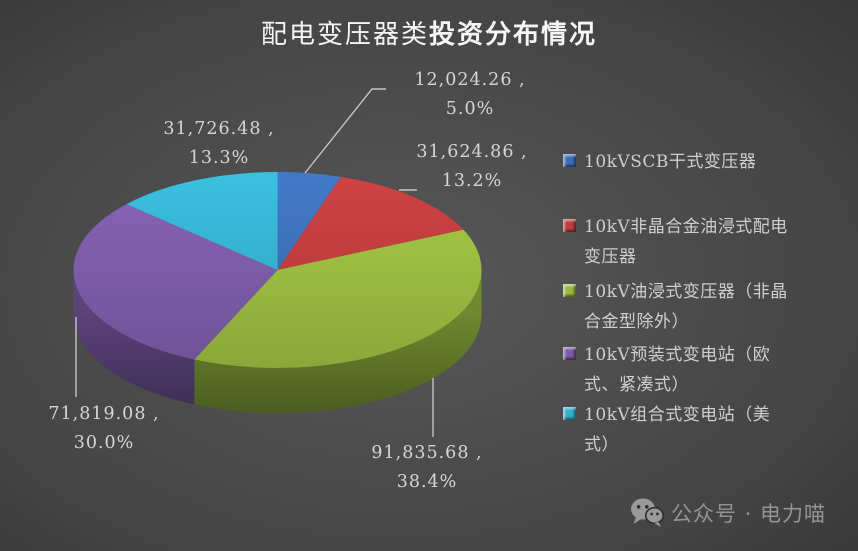 The image size is (858, 551). I want to click on chart-title: 配电变压器类投资分布情况, so click(429, 32).